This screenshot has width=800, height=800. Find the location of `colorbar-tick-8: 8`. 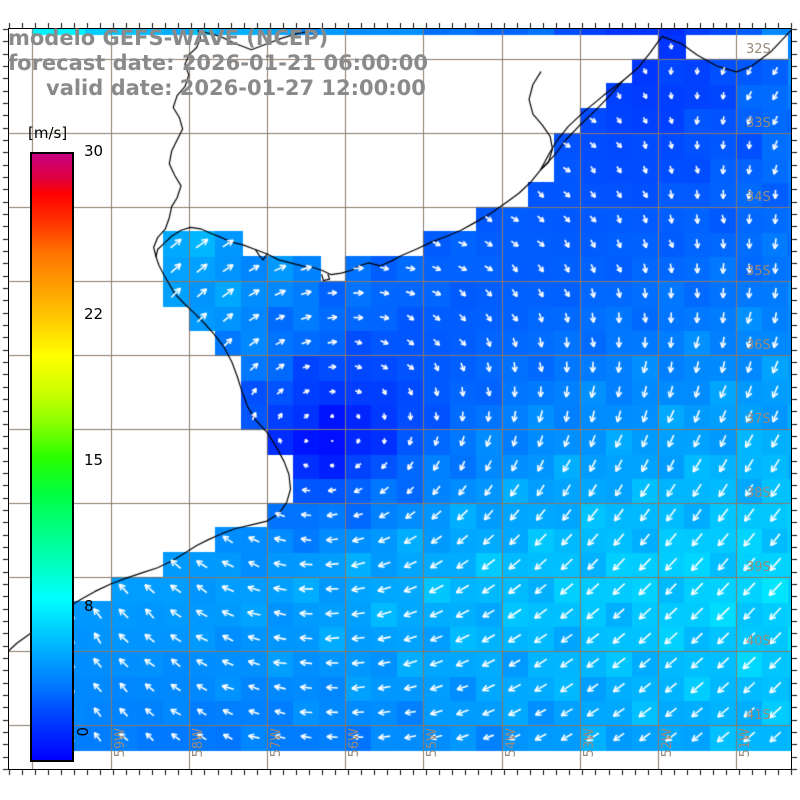

colorbar-tick-8: 8 is located at coordinates (89, 606).